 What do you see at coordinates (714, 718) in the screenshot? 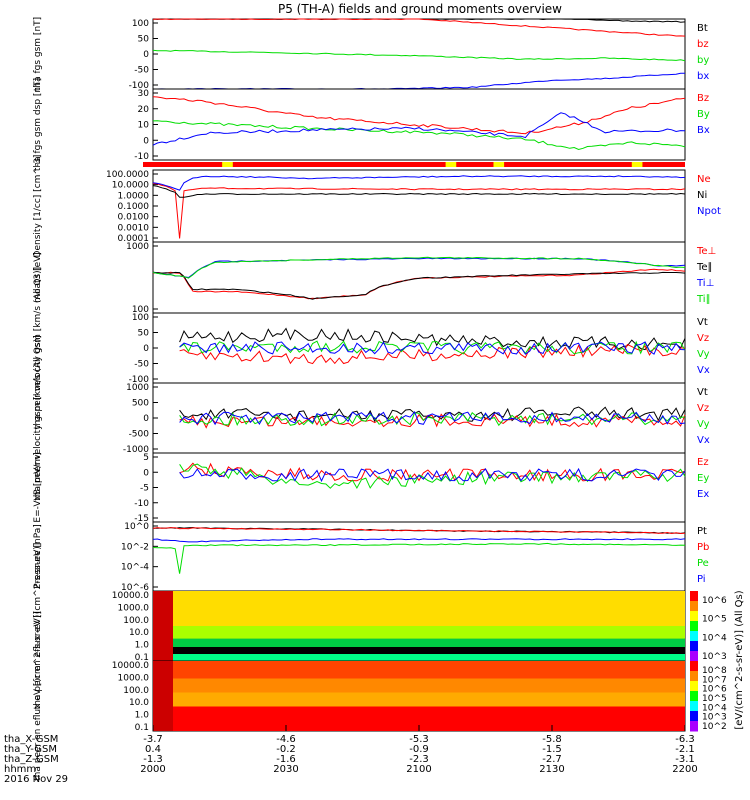
I see `colorbar-tick: 10^3` at bounding box center [714, 718].